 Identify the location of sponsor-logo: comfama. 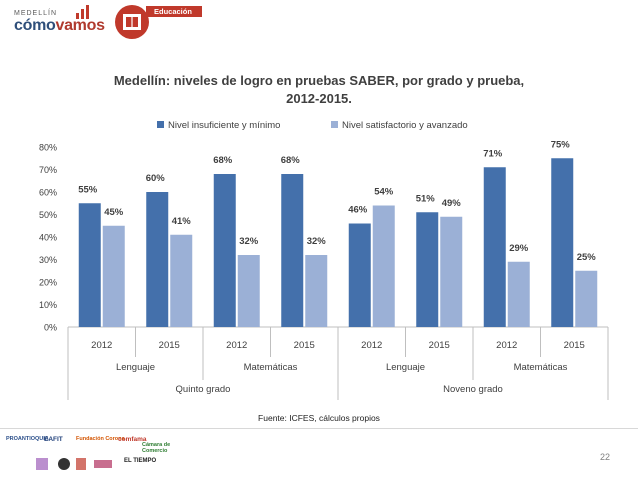
(132, 439).